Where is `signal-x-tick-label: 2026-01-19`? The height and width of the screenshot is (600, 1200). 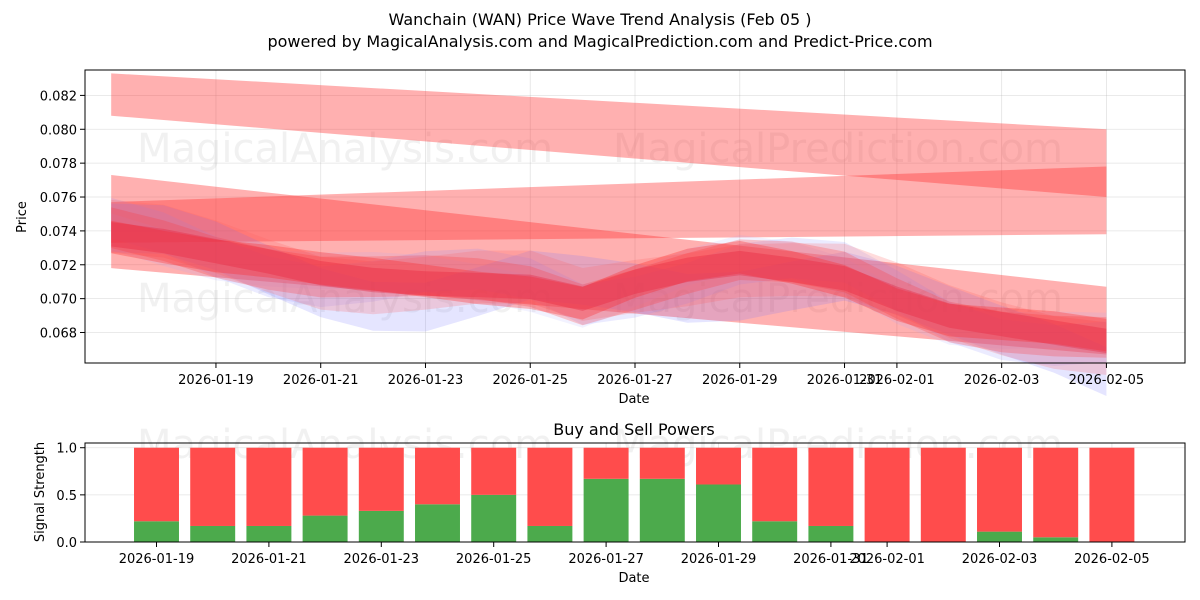 signal-x-tick-label: 2026-01-19 is located at coordinates (157, 559).